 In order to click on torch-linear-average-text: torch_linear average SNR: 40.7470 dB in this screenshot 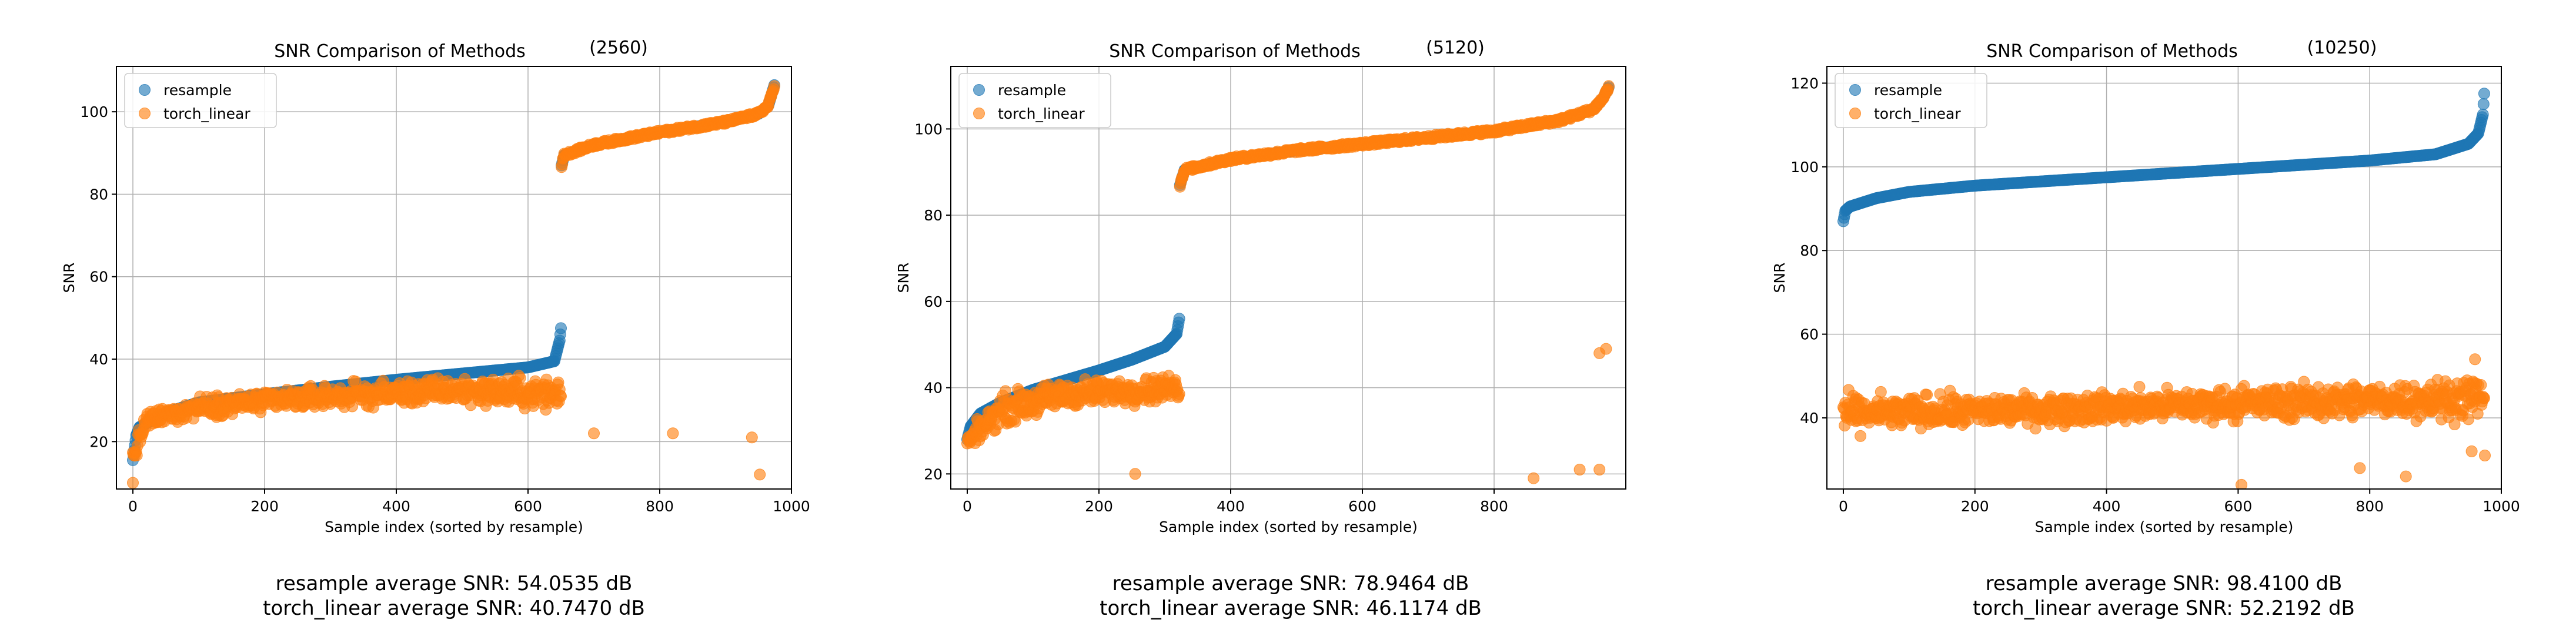, I will do `click(454, 608)`.